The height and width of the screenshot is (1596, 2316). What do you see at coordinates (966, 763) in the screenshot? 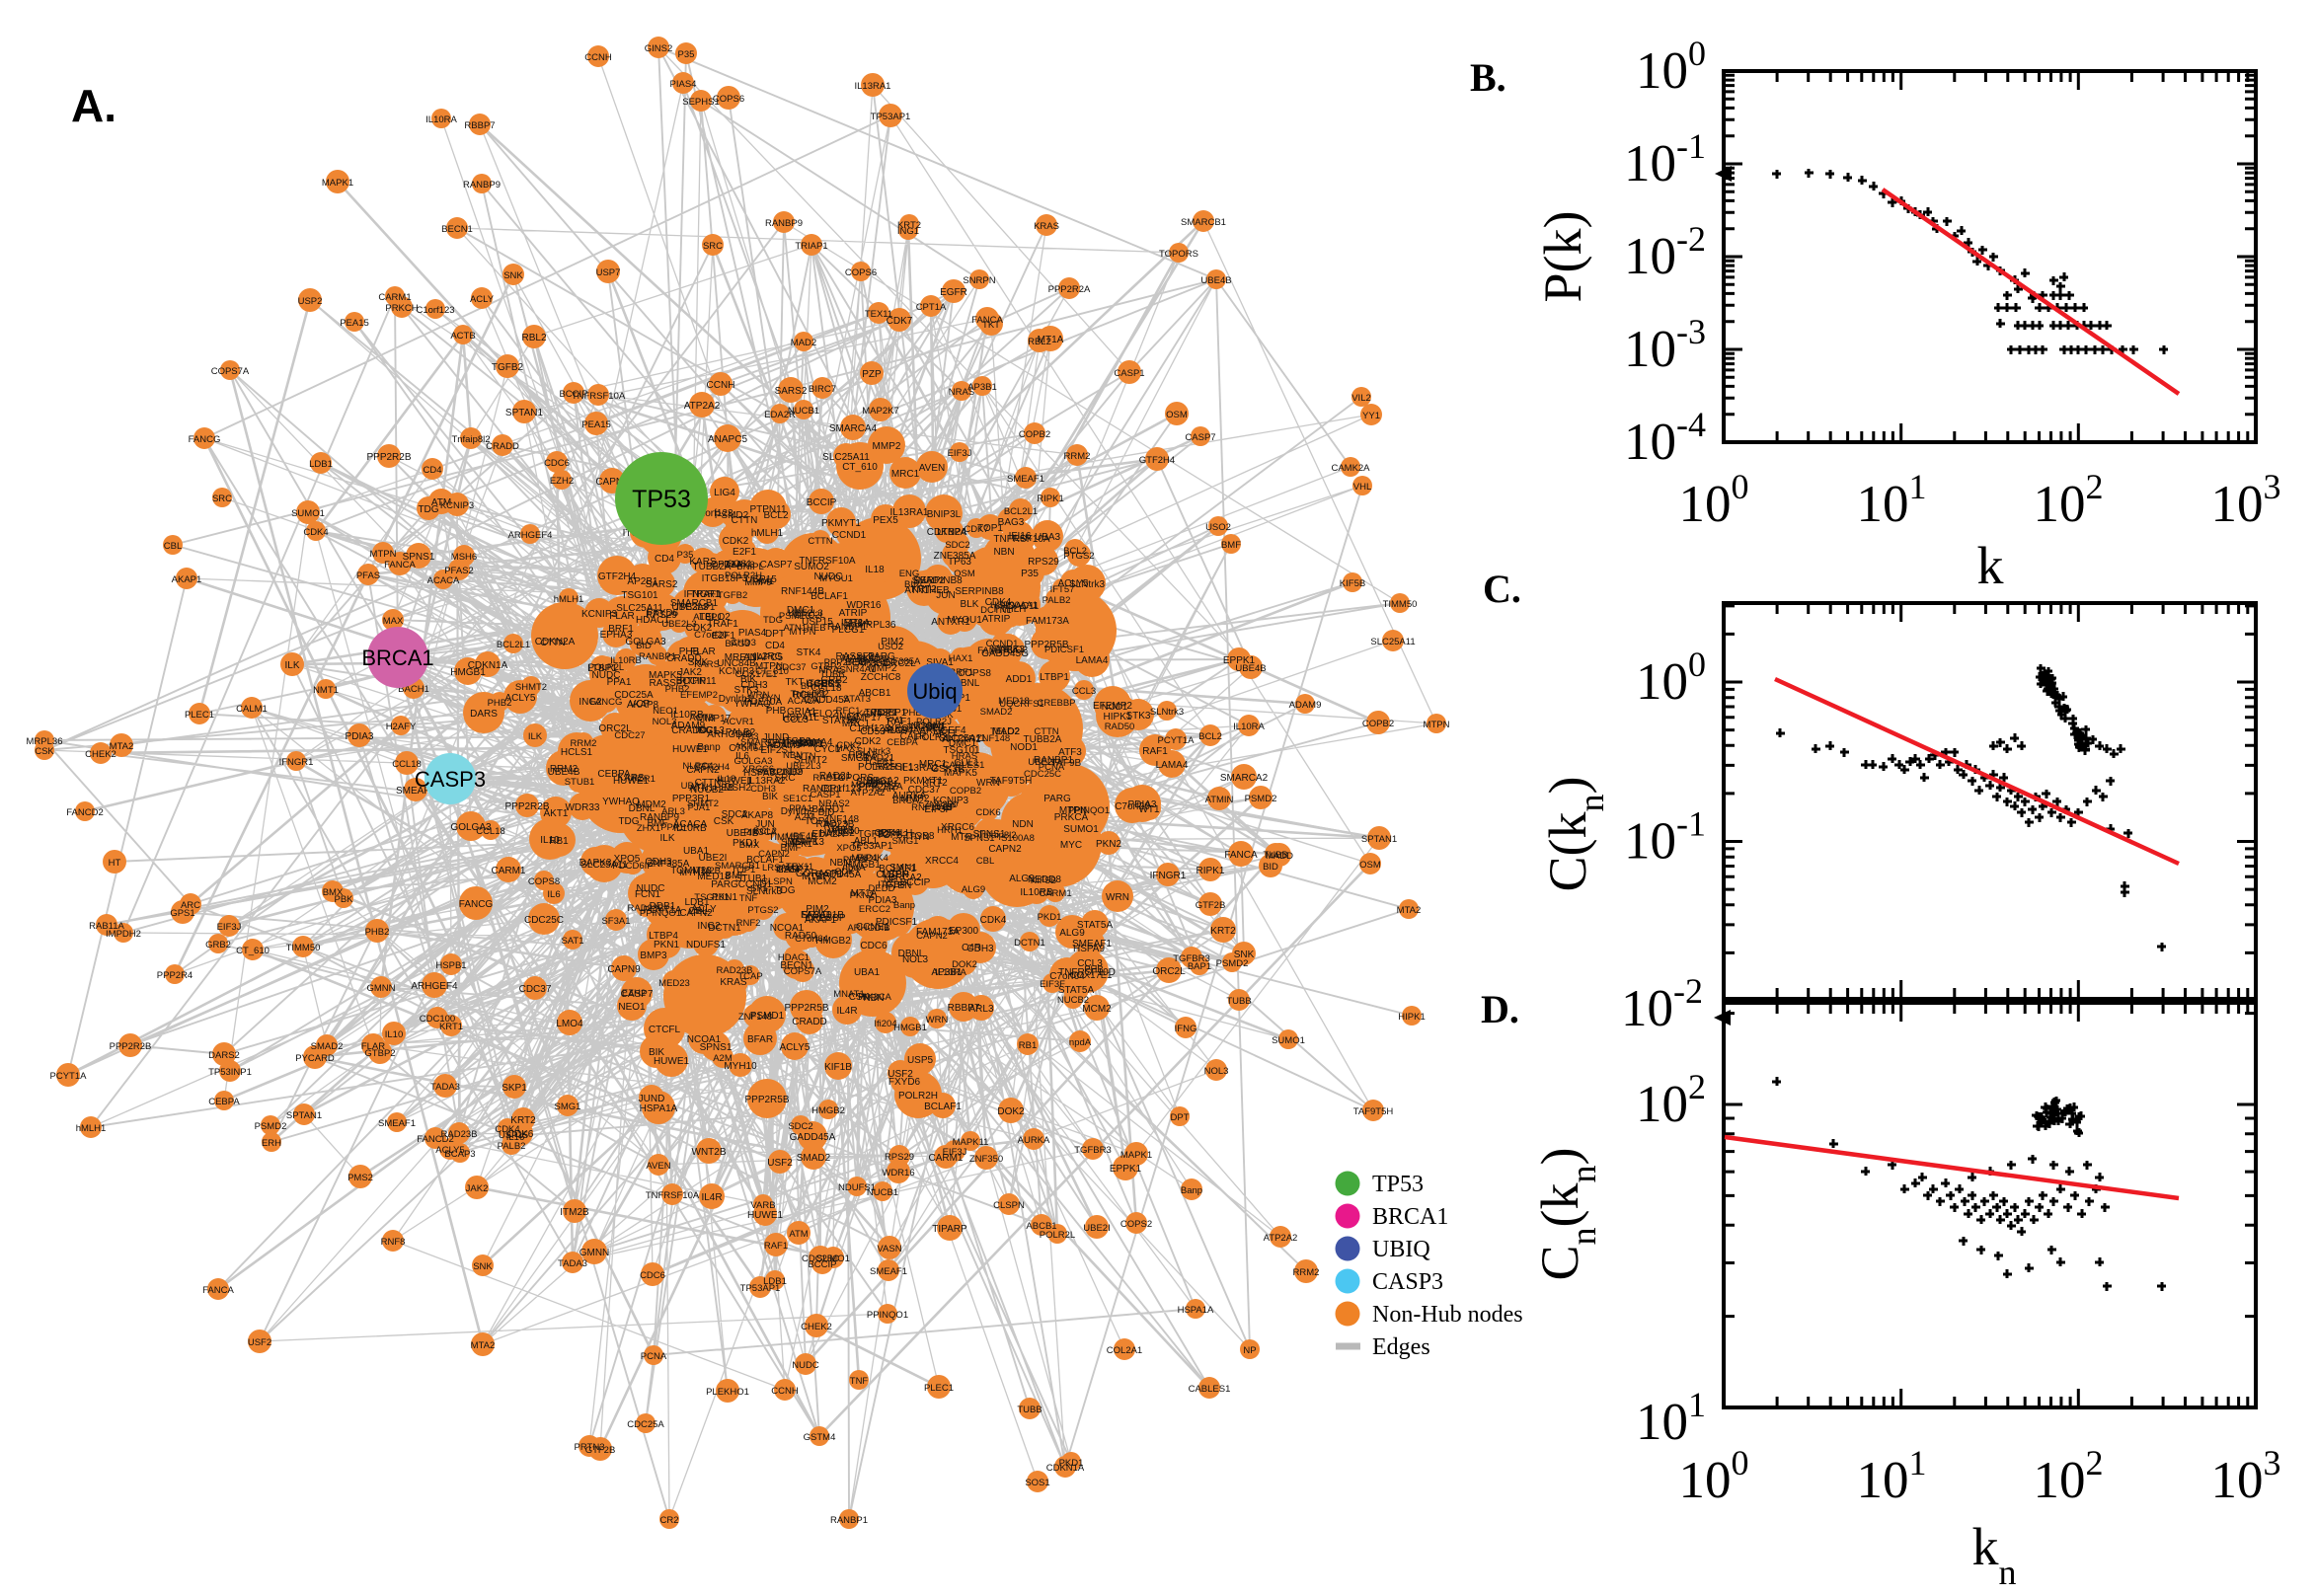
I see `svg-text: CUL1` at bounding box center [966, 763].